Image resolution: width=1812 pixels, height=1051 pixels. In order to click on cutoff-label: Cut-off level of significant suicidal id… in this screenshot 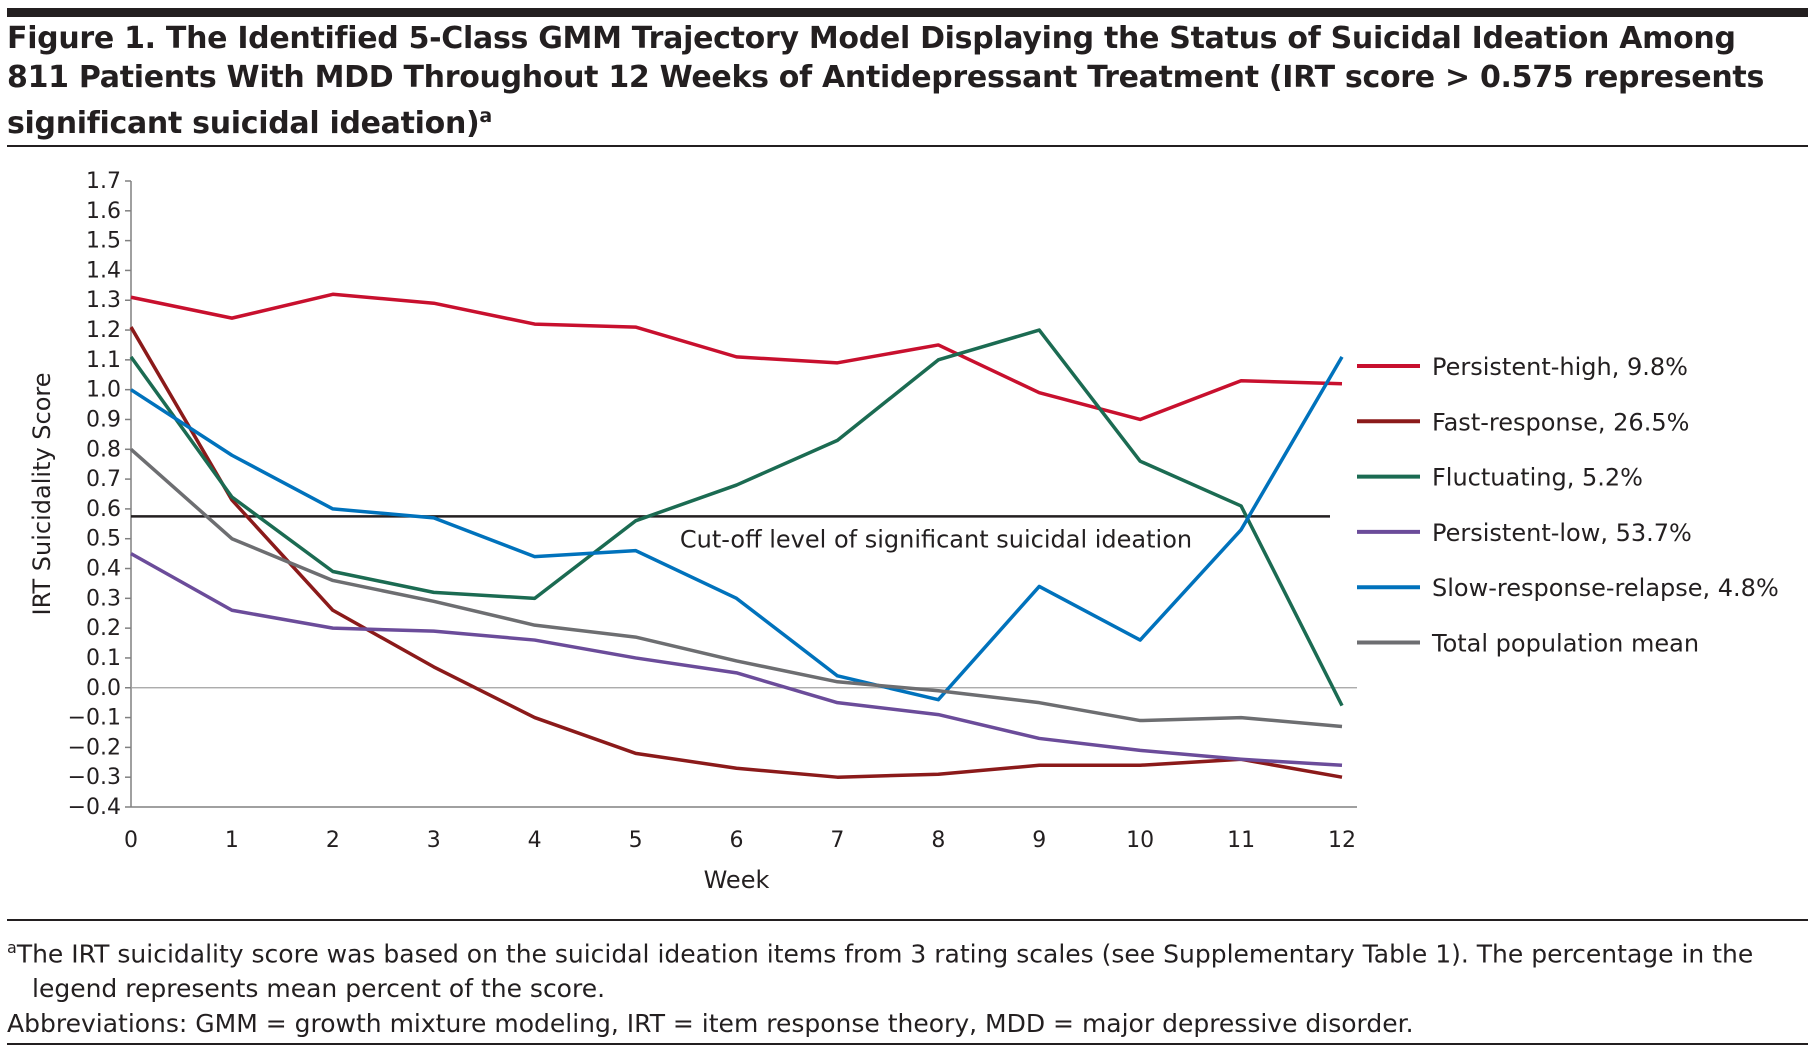, I will do `click(936, 539)`.